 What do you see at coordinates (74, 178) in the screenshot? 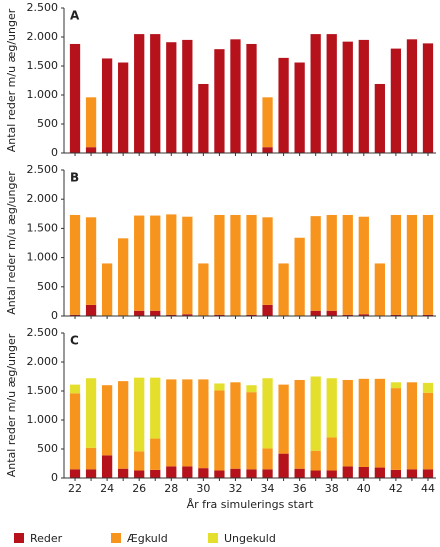
I see `panel-label: B` at bounding box center [74, 178].